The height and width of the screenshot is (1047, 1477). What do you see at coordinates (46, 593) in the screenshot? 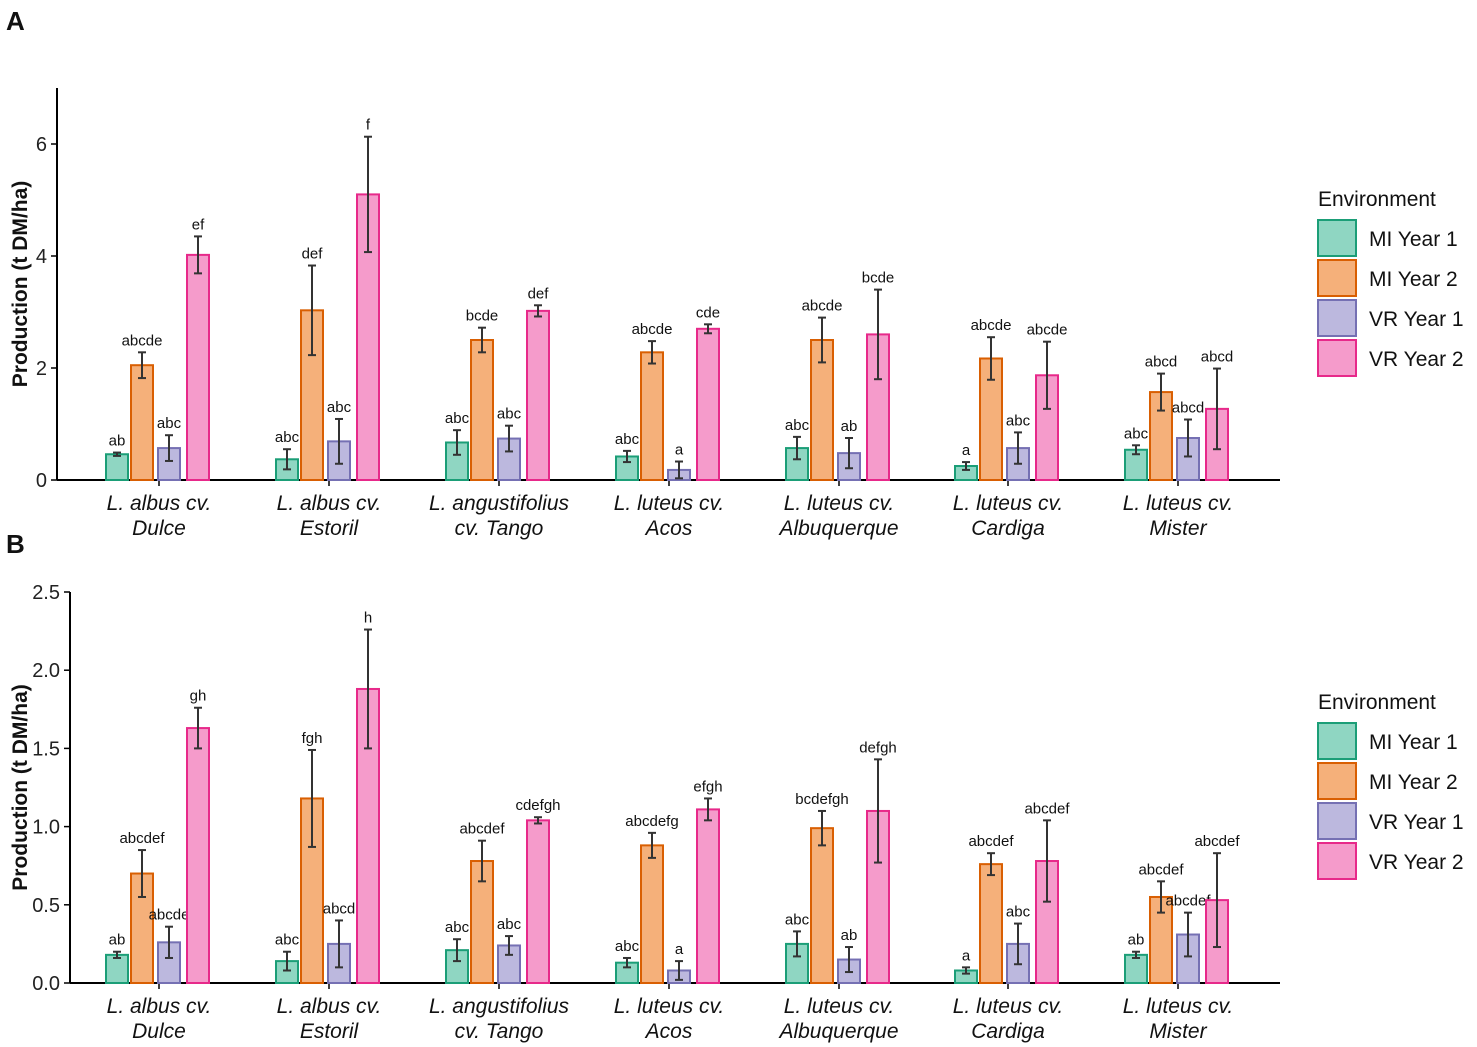
I see `y-tick-label: 2.5` at bounding box center [46, 593].